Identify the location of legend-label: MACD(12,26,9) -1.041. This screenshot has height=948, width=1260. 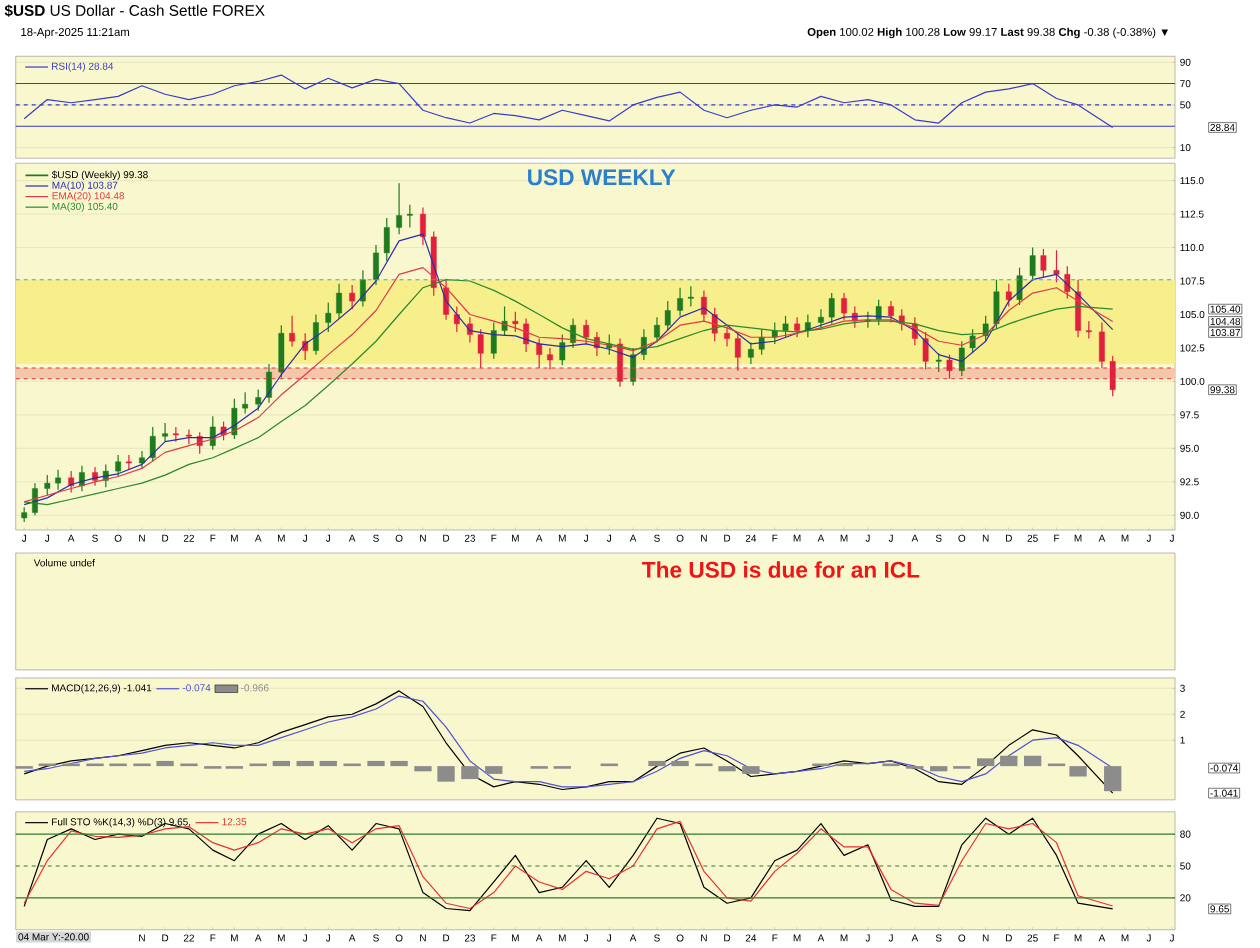
(102, 689).